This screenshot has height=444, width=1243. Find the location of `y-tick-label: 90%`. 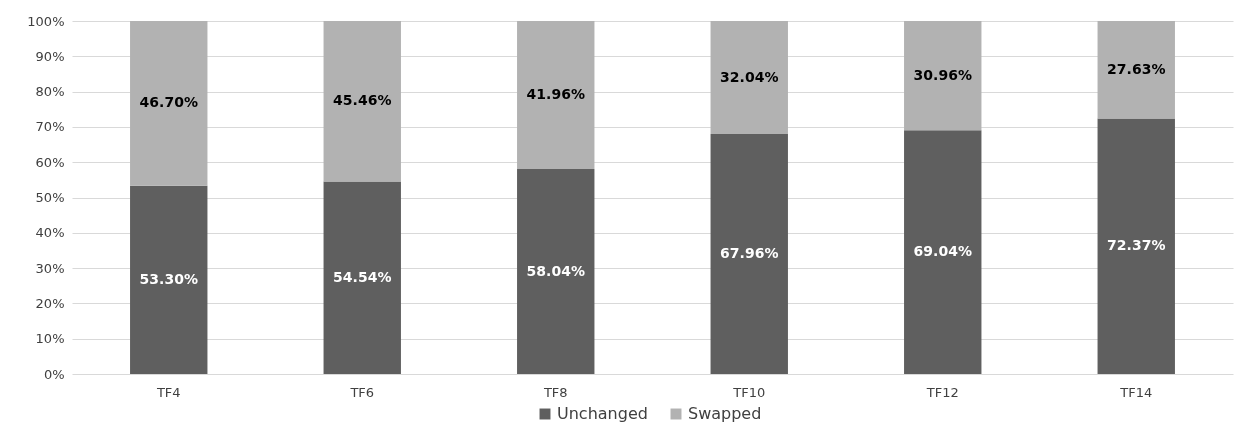

y-tick-label: 90% is located at coordinates (50, 56).